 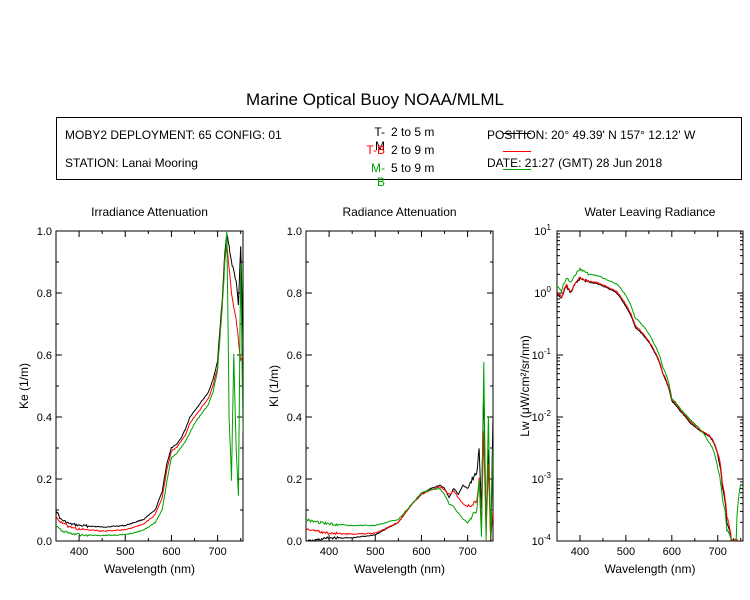 What do you see at coordinates (274, 386) in the screenshot?
I see `y-axis-label: Kl (1/m)` at bounding box center [274, 386].